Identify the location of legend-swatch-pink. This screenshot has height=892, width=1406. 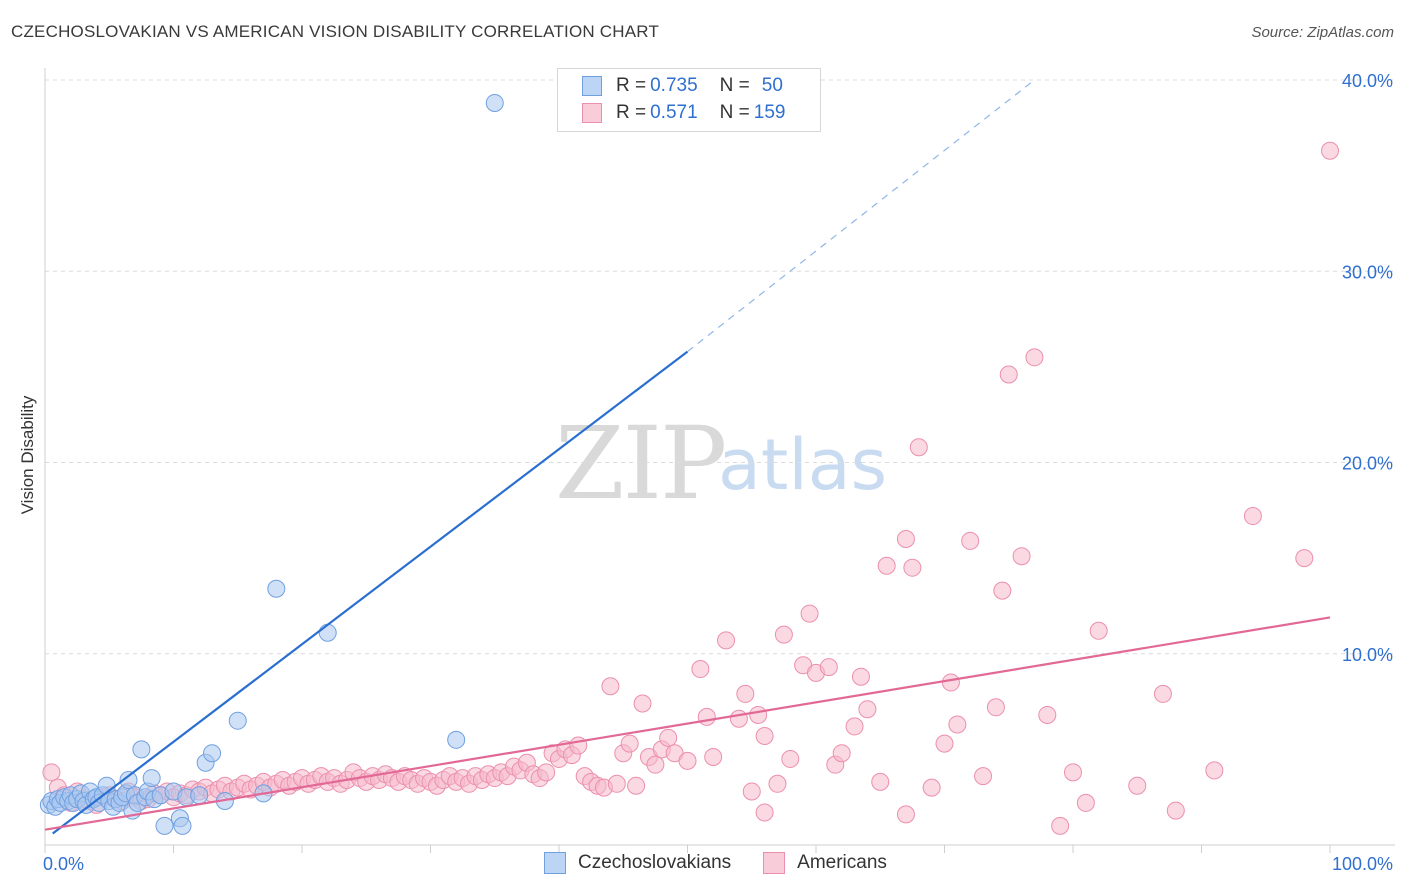
(592, 113).